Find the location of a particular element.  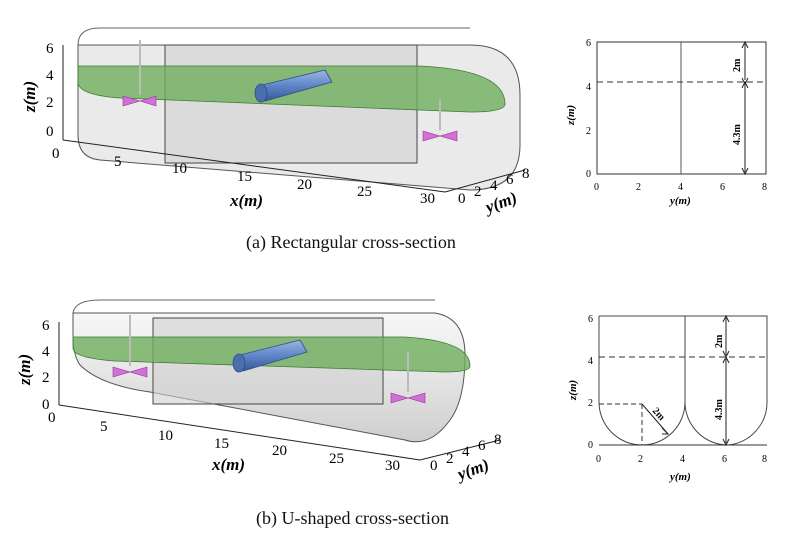

pipe-b is located at coordinates (270, 356).